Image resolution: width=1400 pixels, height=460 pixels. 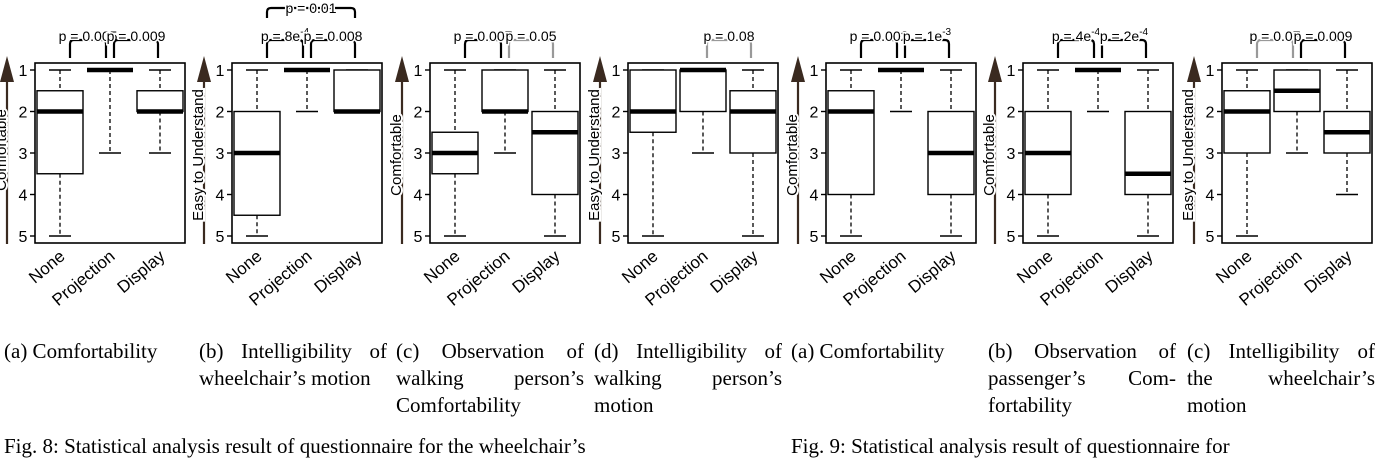 What do you see at coordinates (1072, 36) in the screenshot?
I see `p-value-text: p = 4e` at bounding box center [1072, 36].